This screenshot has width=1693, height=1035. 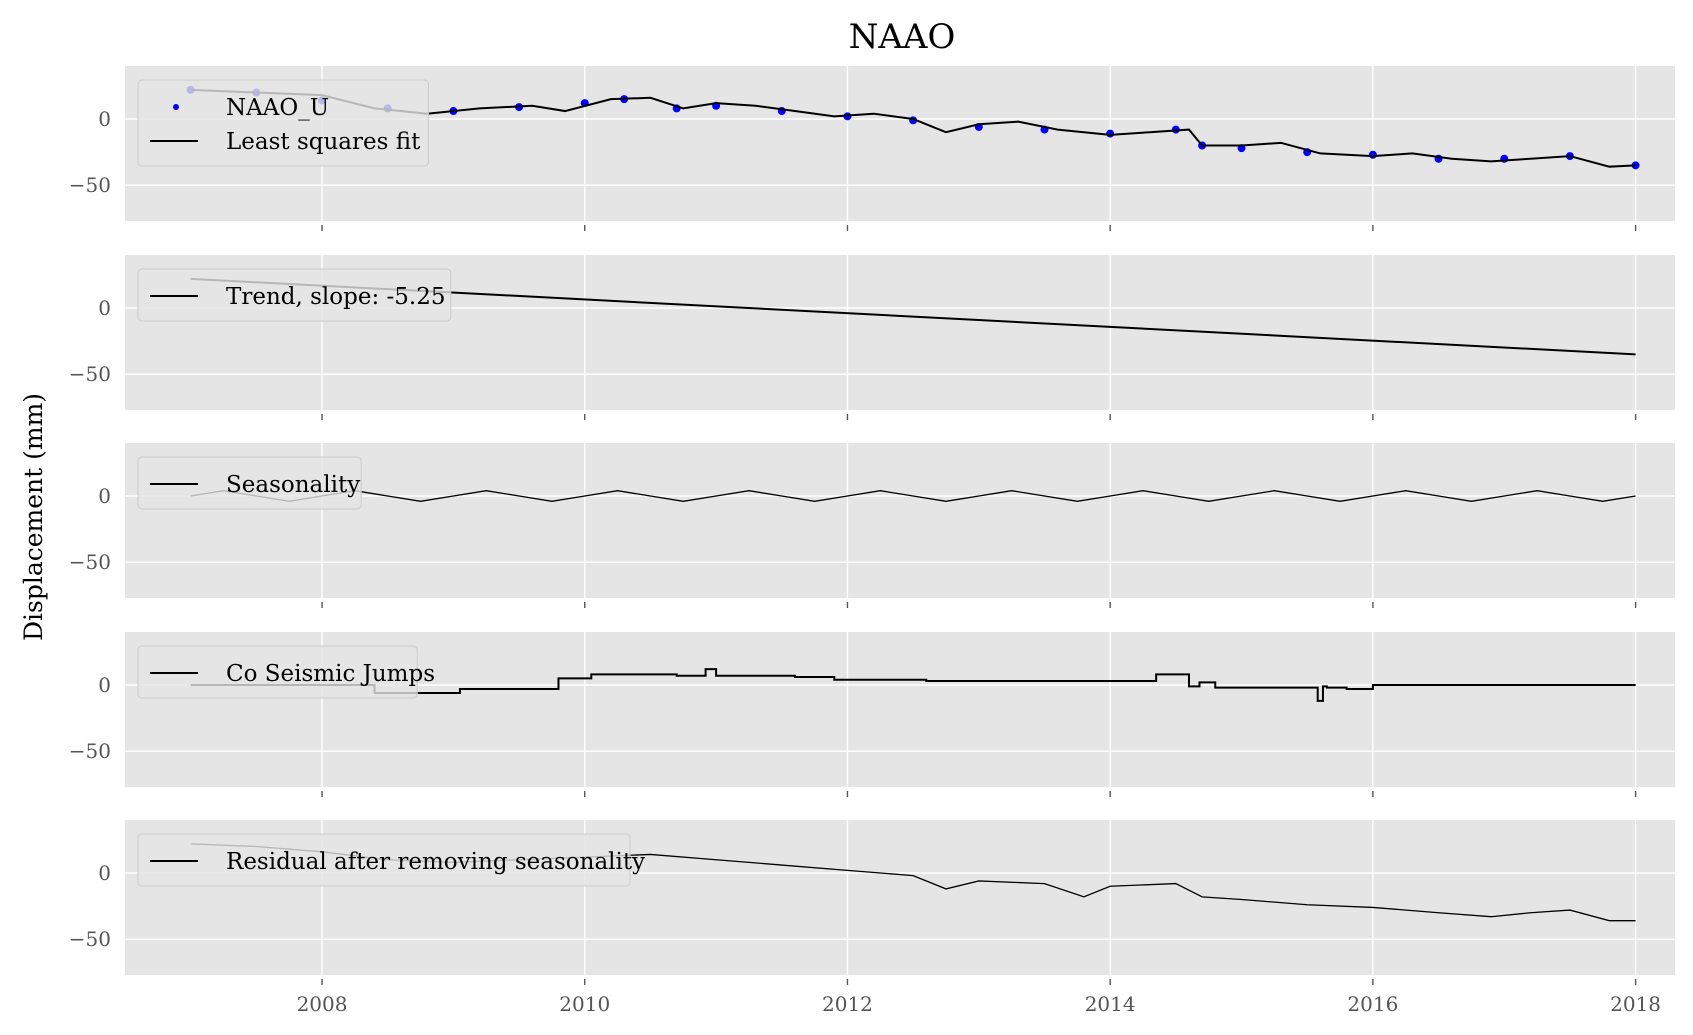 What do you see at coordinates (330, 674) in the screenshot?
I see `legend-label: Co Seismic Jumps` at bounding box center [330, 674].